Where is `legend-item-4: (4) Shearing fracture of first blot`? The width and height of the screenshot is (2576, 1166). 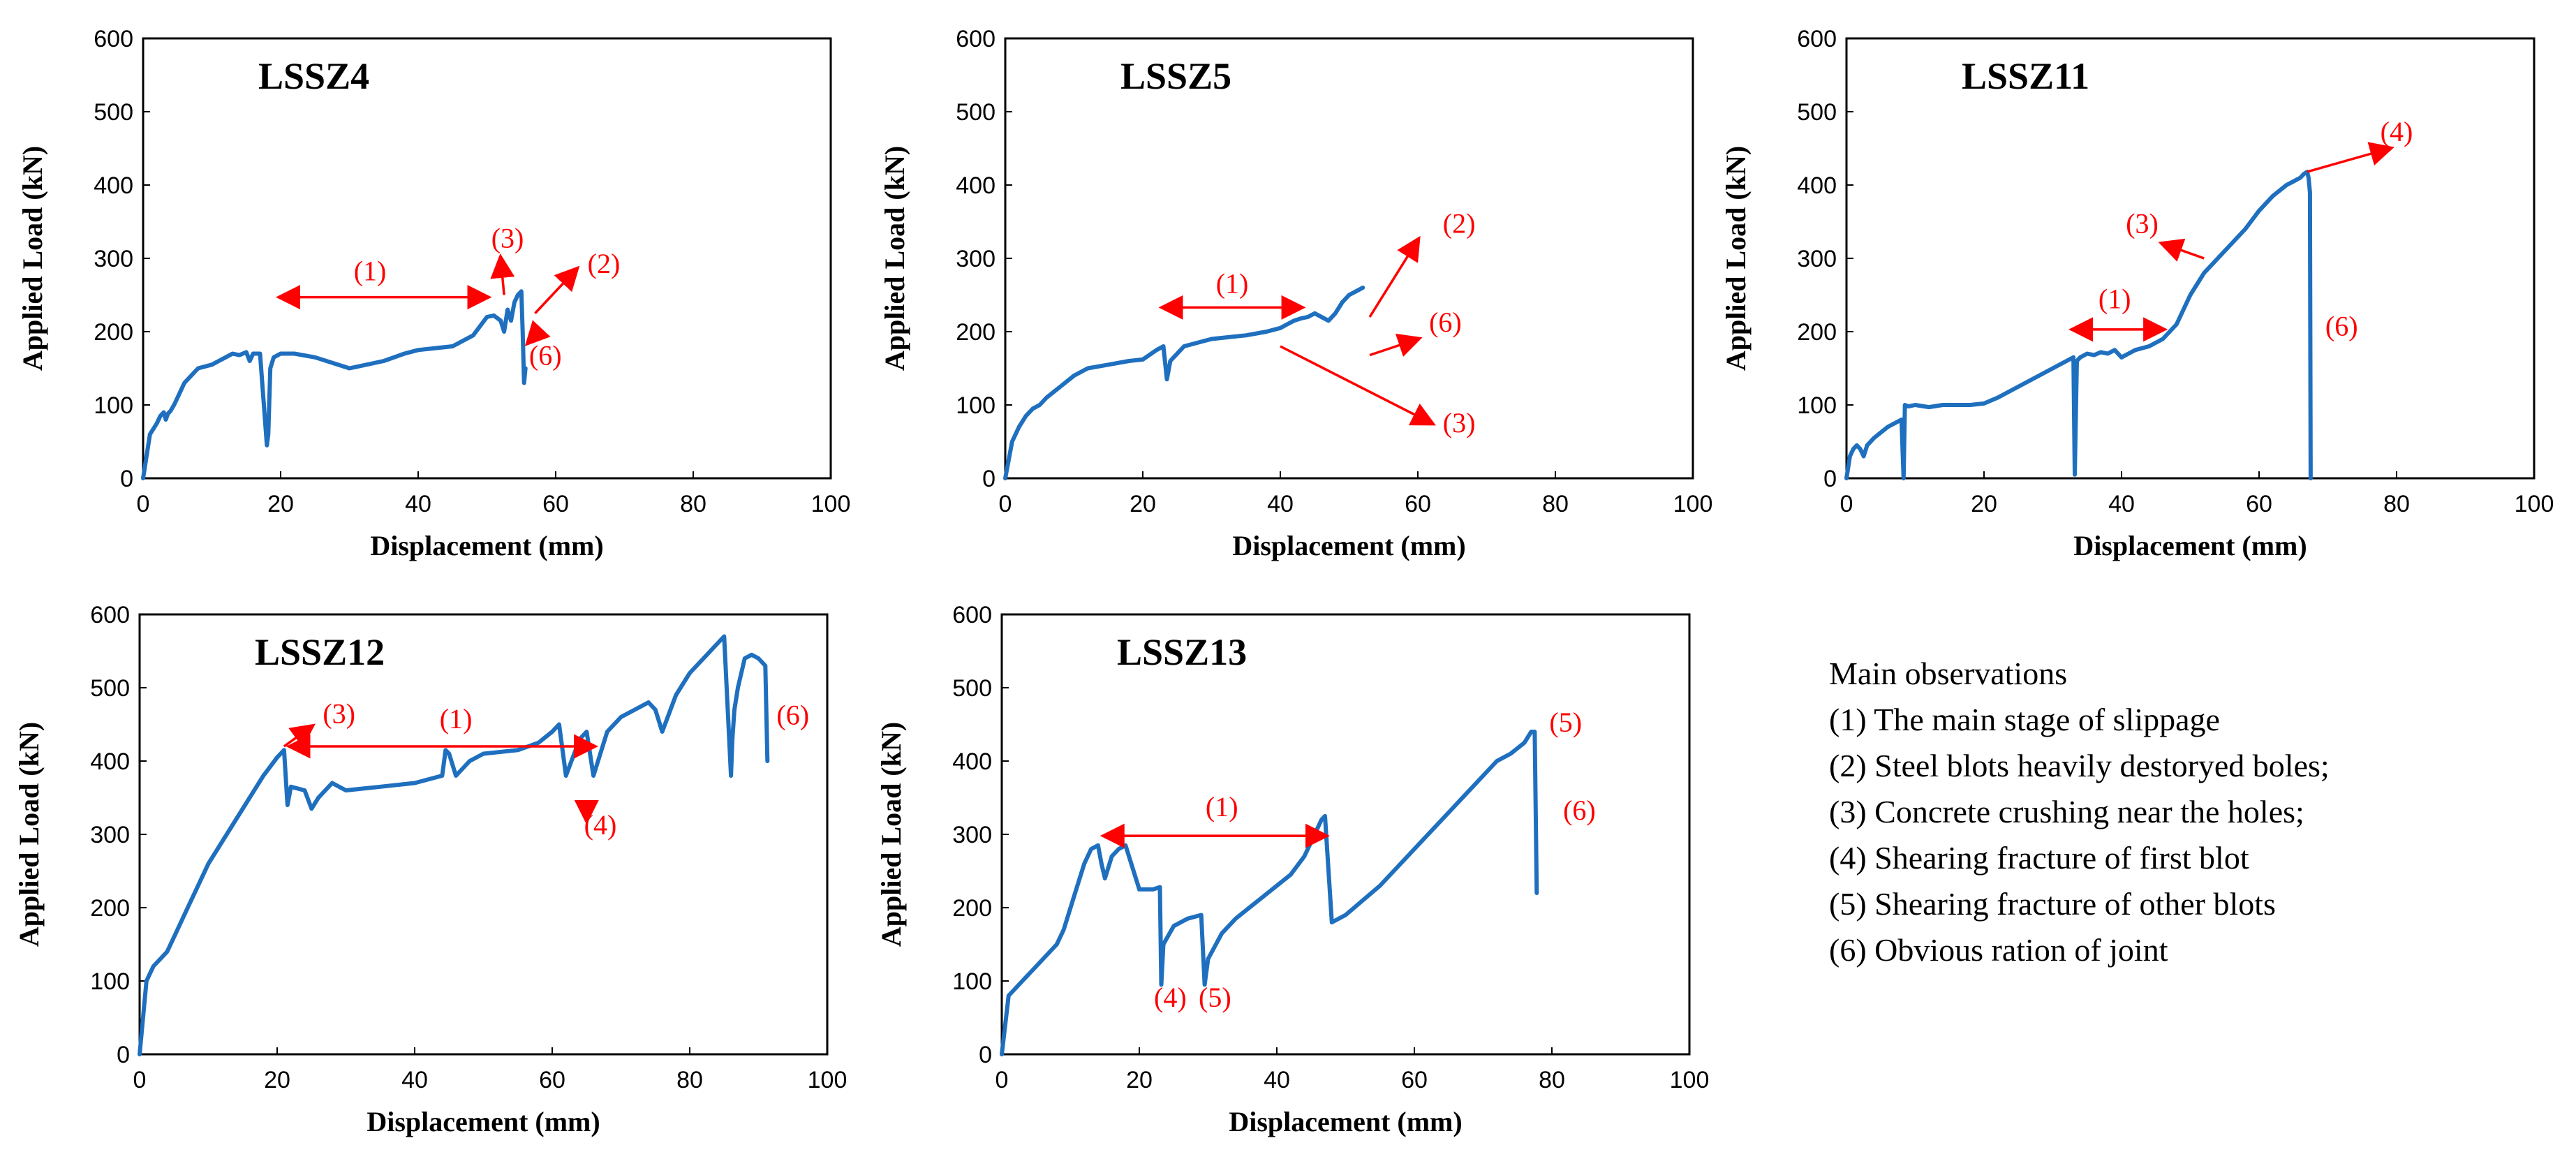 legend-item-4: (4) Shearing fracture of first blot is located at coordinates (2039, 858).